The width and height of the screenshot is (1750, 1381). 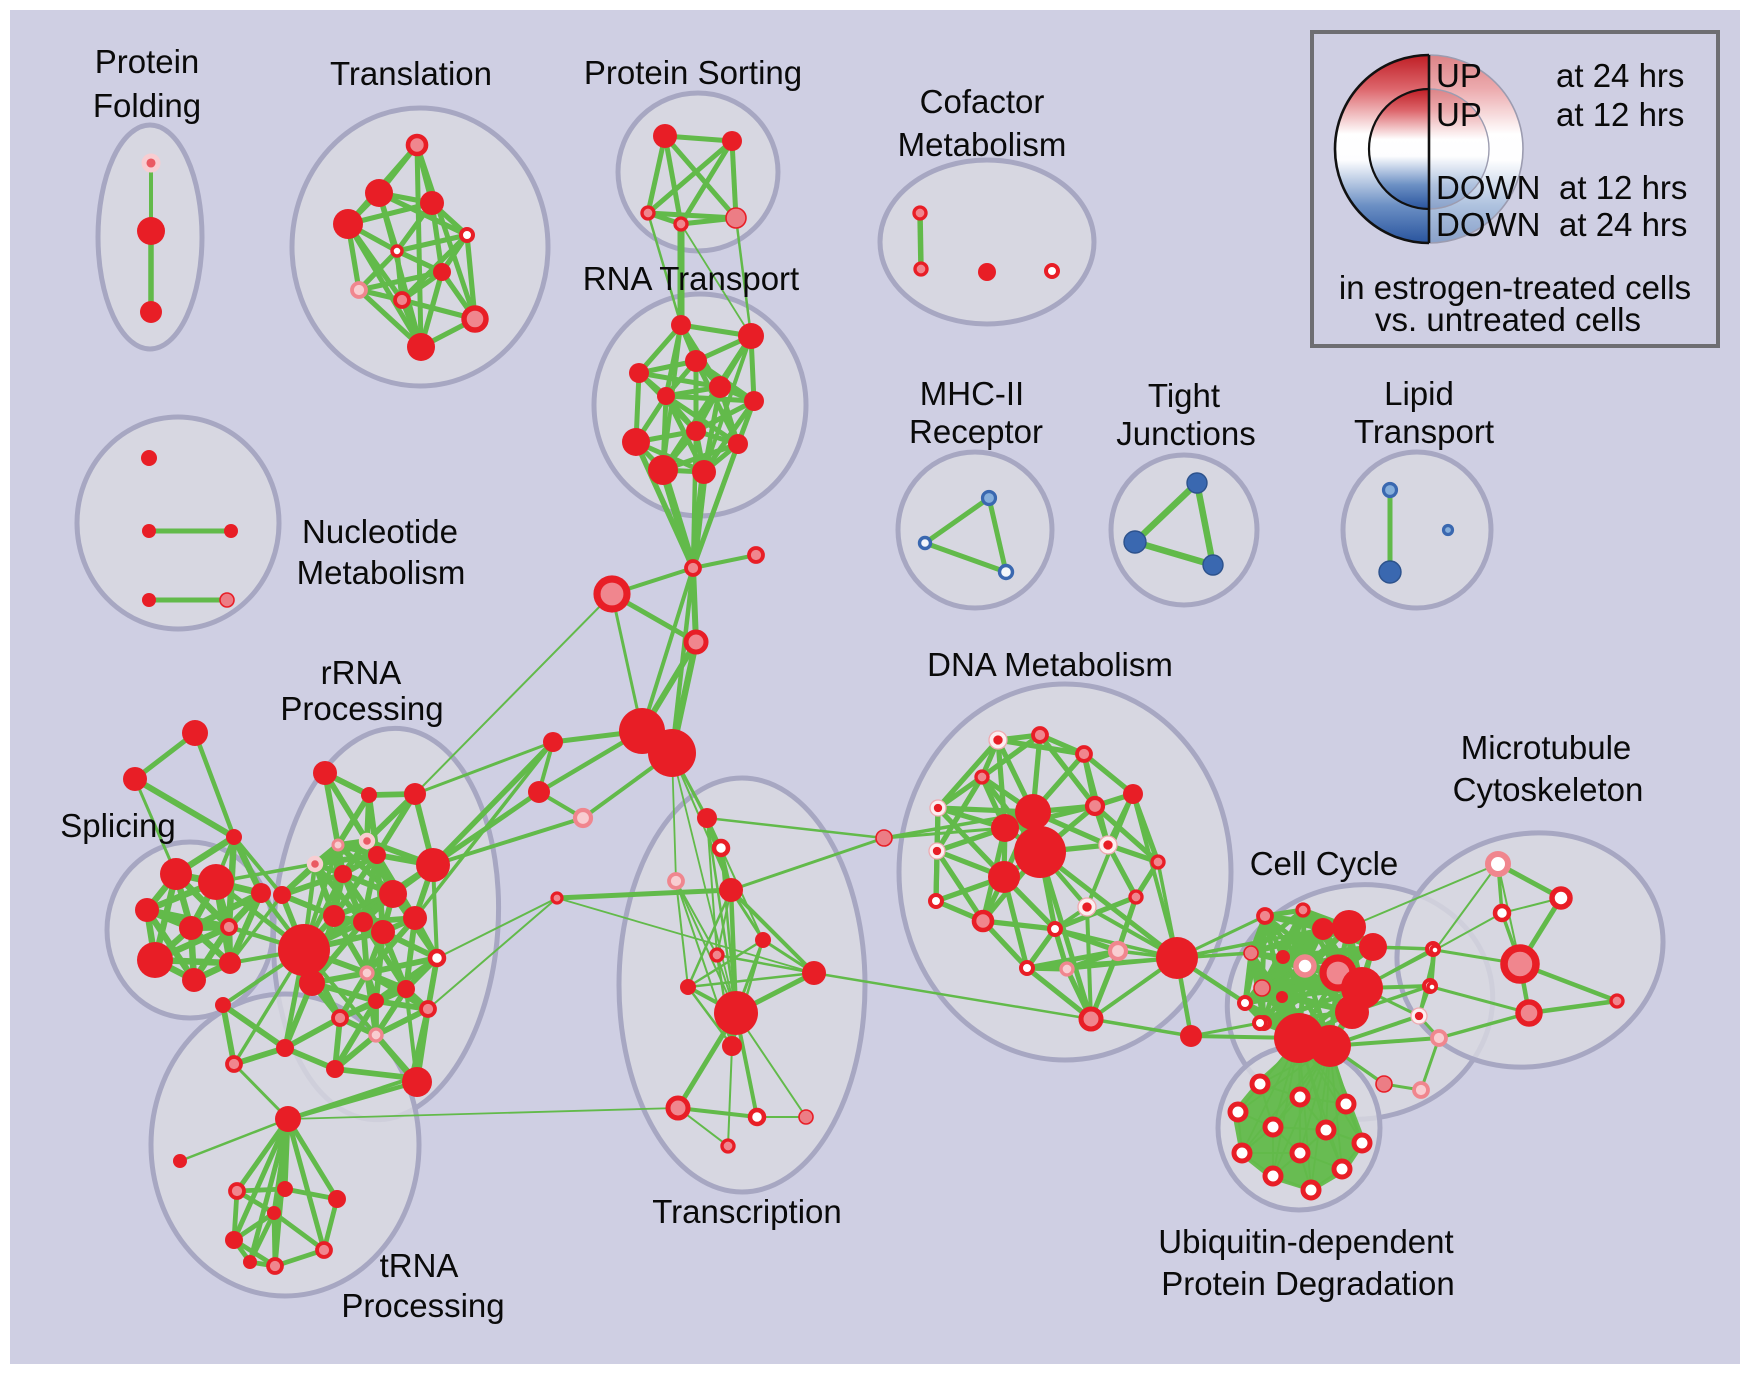 I want to click on svg-text: Splicing, so click(x=118, y=825).